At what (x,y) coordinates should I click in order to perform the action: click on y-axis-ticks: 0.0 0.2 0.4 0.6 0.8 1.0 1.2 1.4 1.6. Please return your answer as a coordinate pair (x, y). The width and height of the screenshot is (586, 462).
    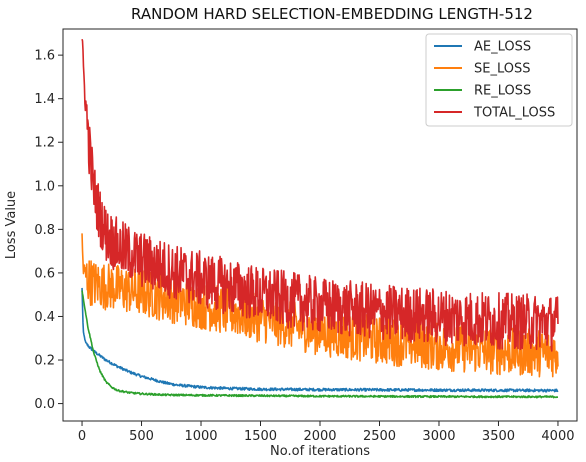
    Looking at the image, I should click on (48, 230).